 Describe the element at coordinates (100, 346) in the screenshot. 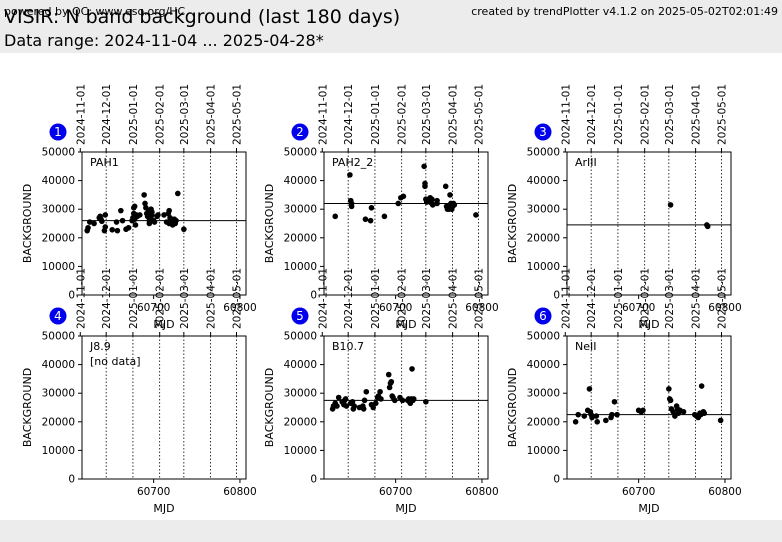

I see `filter-label: J8.9` at that location.